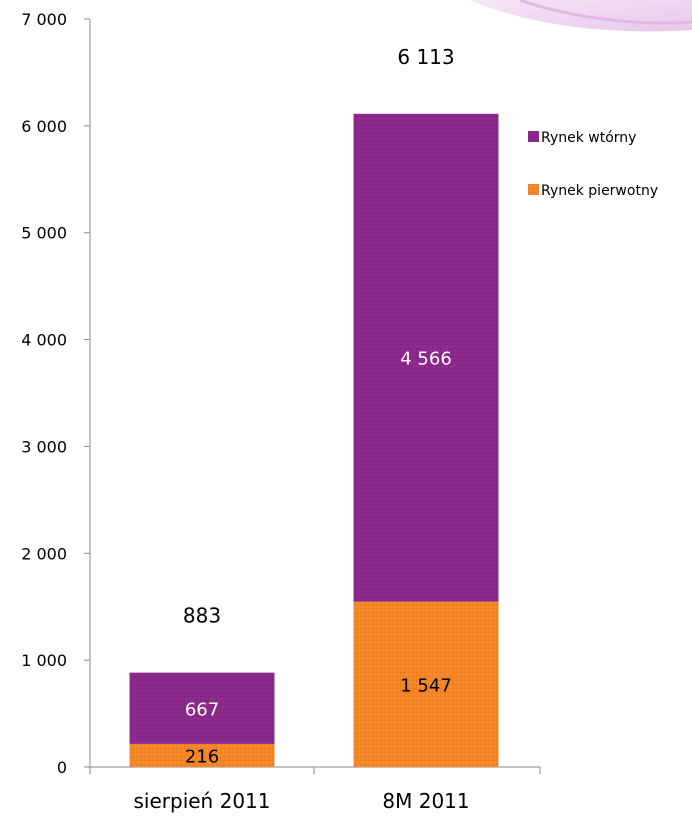 This screenshot has height=822, width=692. Describe the element at coordinates (202, 801) in the screenshot. I see `x-category-label: sierpień 2011` at that location.